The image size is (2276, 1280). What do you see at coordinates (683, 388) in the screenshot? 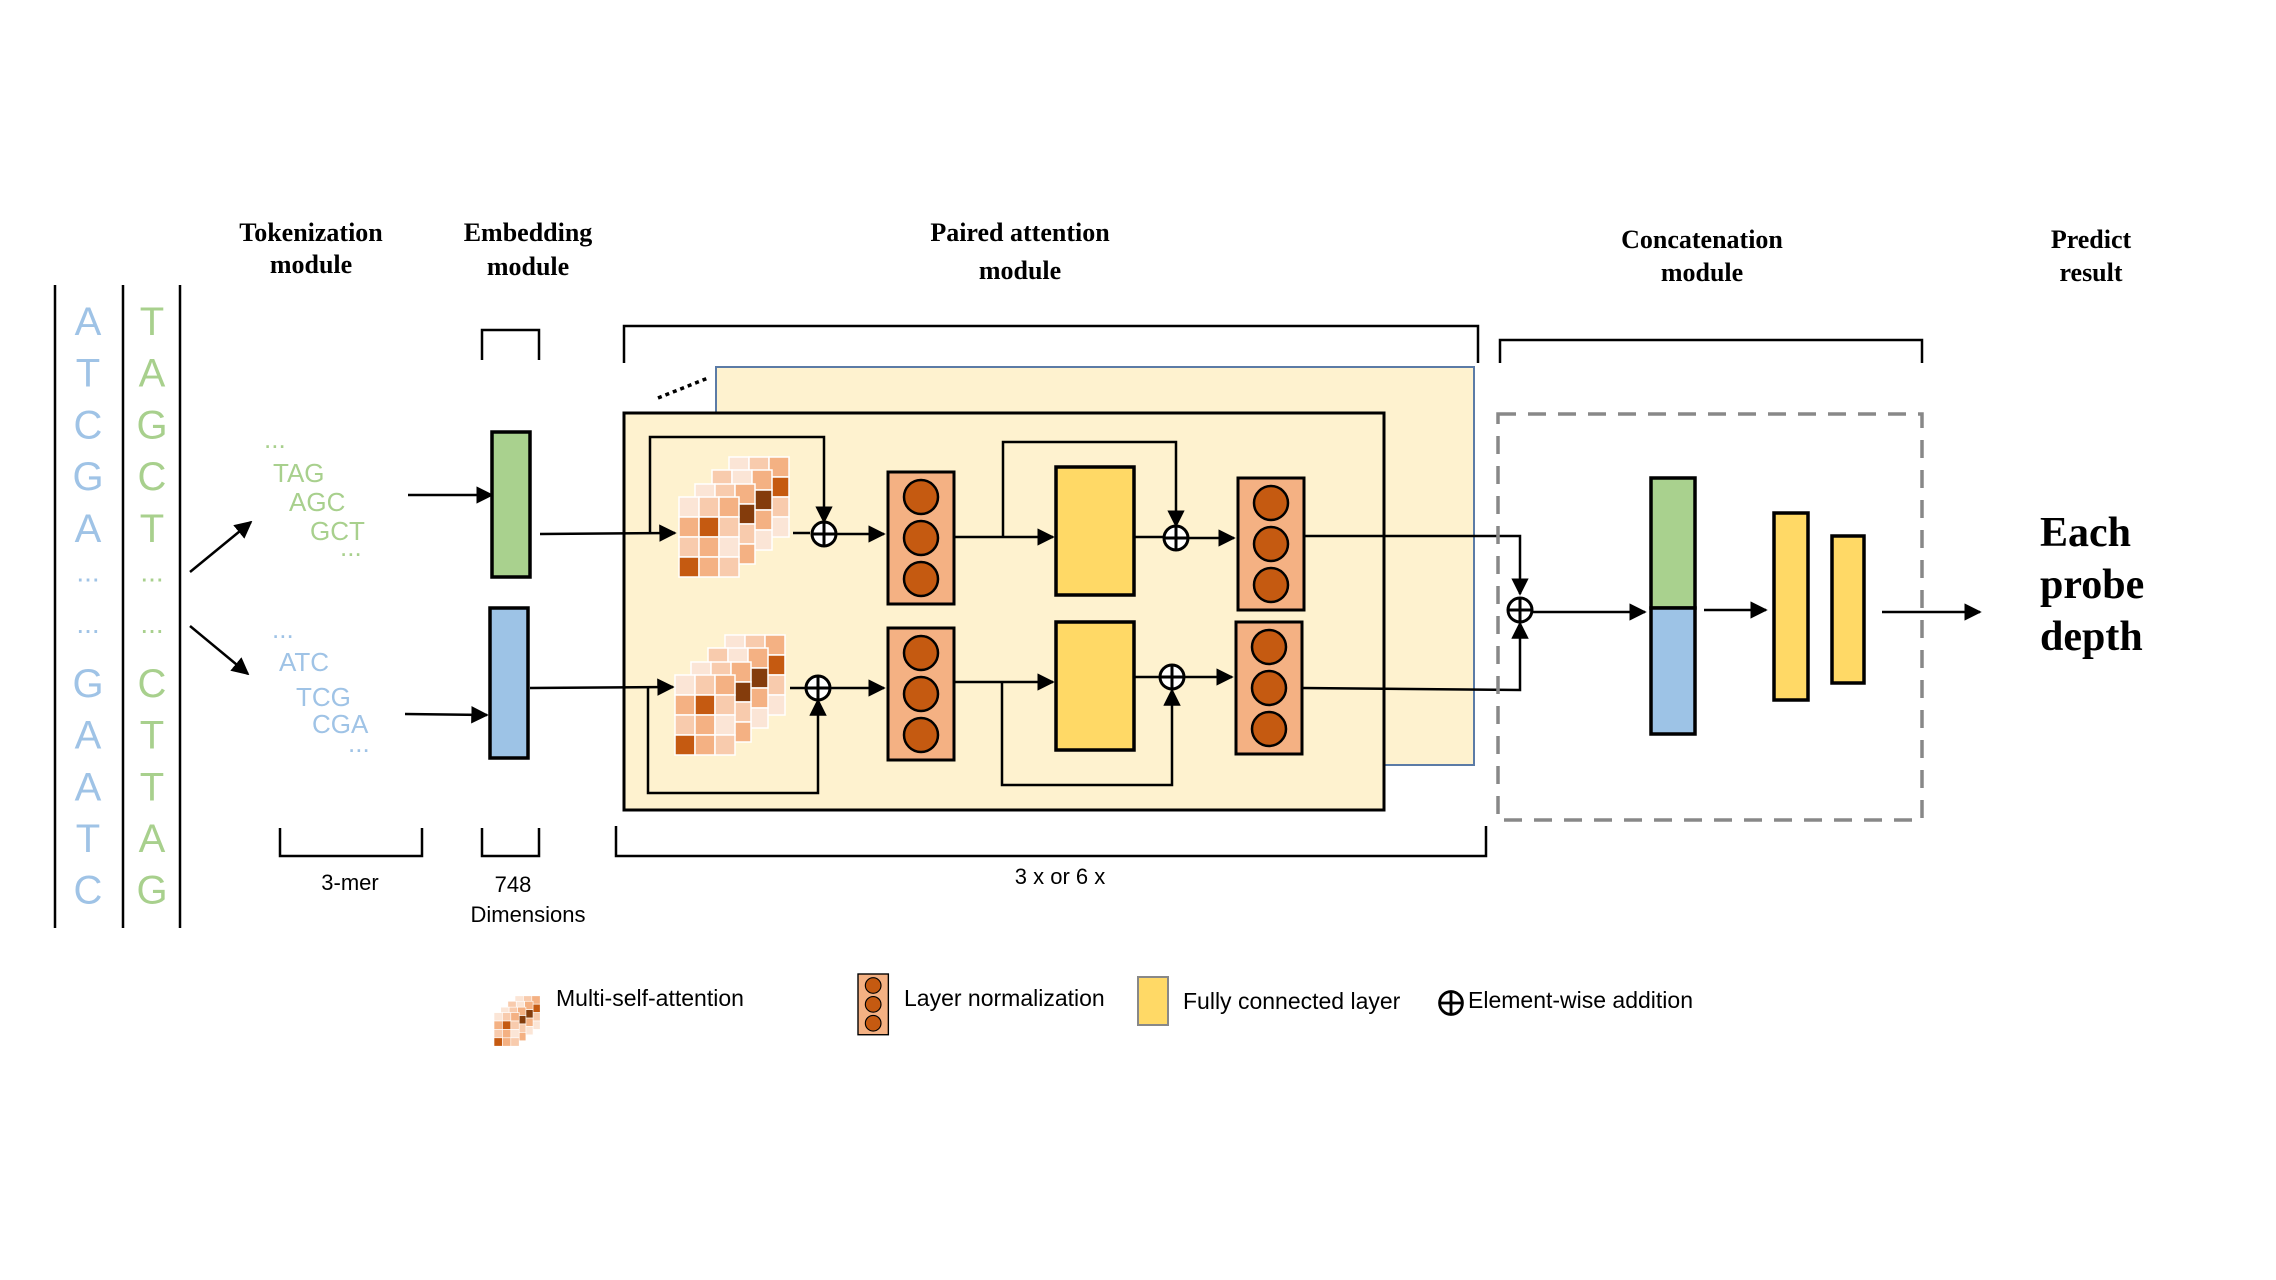
I see `stack-ellipsis` at bounding box center [683, 388].